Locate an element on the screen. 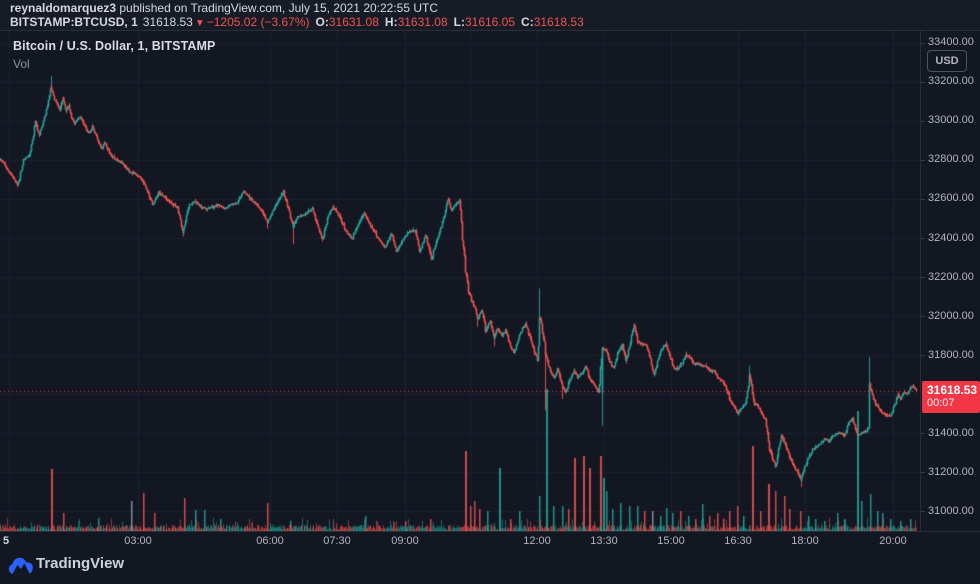 This screenshot has height=584, width=980. time-axis-label: 15:00 is located at coordinates (671, 541).